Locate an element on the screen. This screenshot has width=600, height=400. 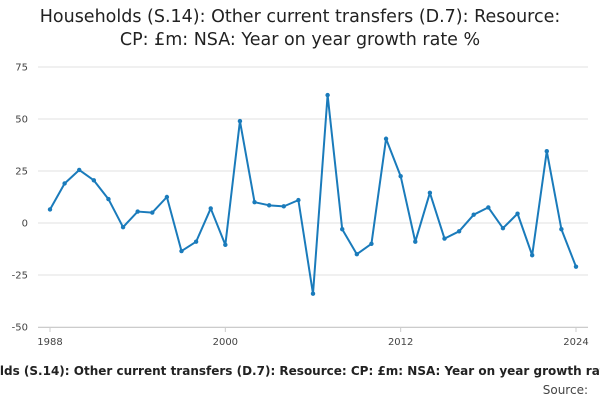
y-tick-label: 50 is located at coordinates (21, 120).